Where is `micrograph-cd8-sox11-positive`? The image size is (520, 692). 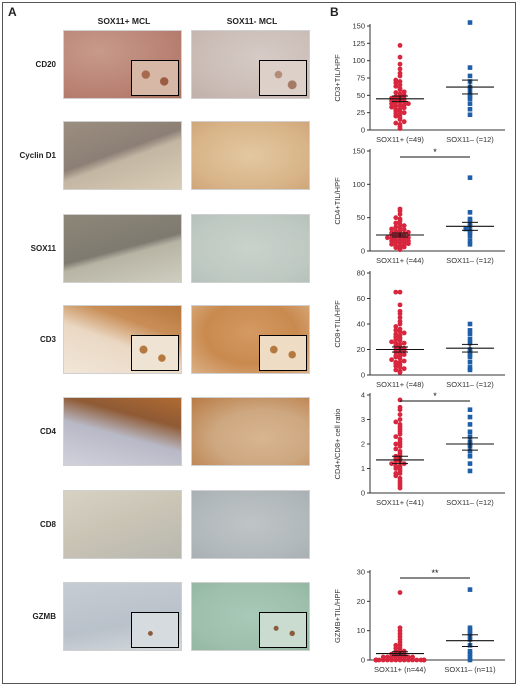
micrograph-cd8-sox11-positive is located at coordinates (122, 524).